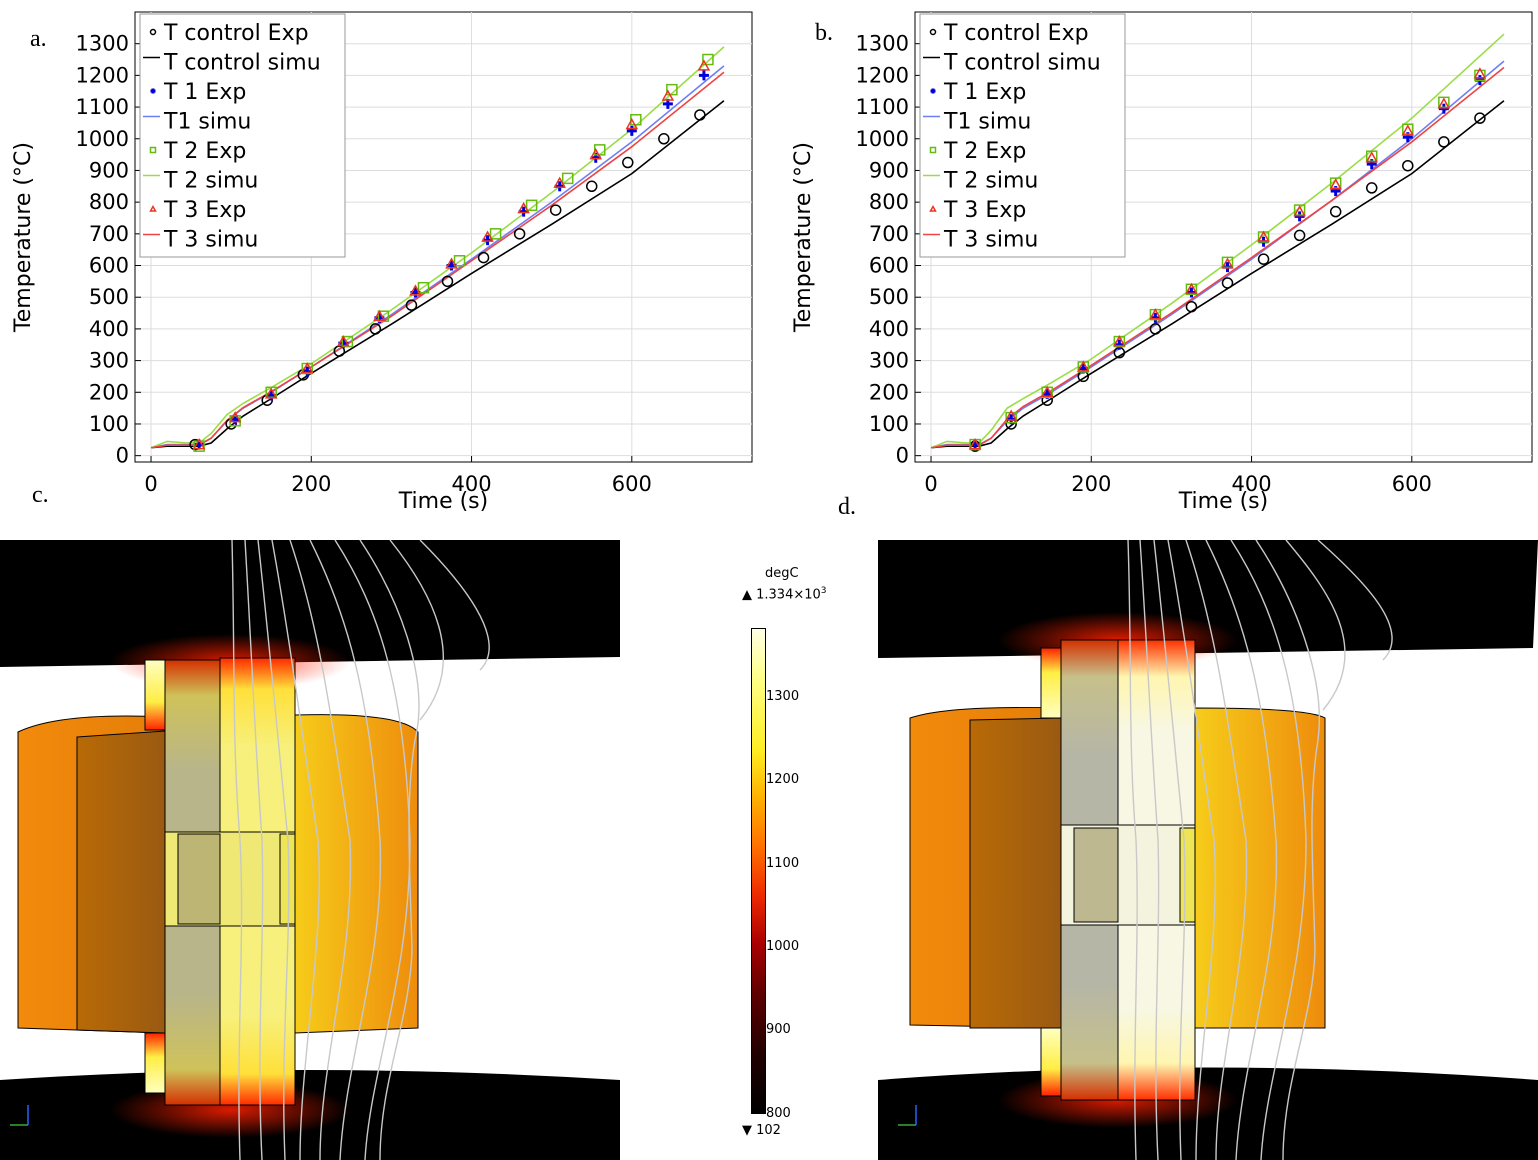 This screenshot has width=1538, height=1160. What do you see at coordinates (889, 424) in the screenshot?
I see `y-tick-label: 100` at bounding box center [889, 424].